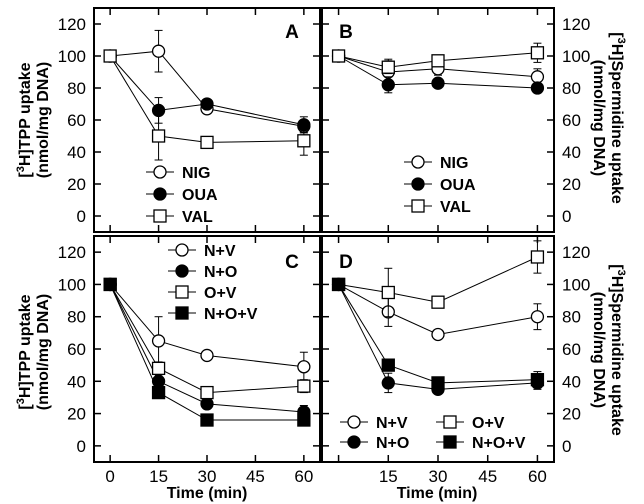  What do you see at coordinates (24, 119) in the screenshot?
I see `ylabel-left-top: [3H]TPP uptake` at bounding box center [24, 119].